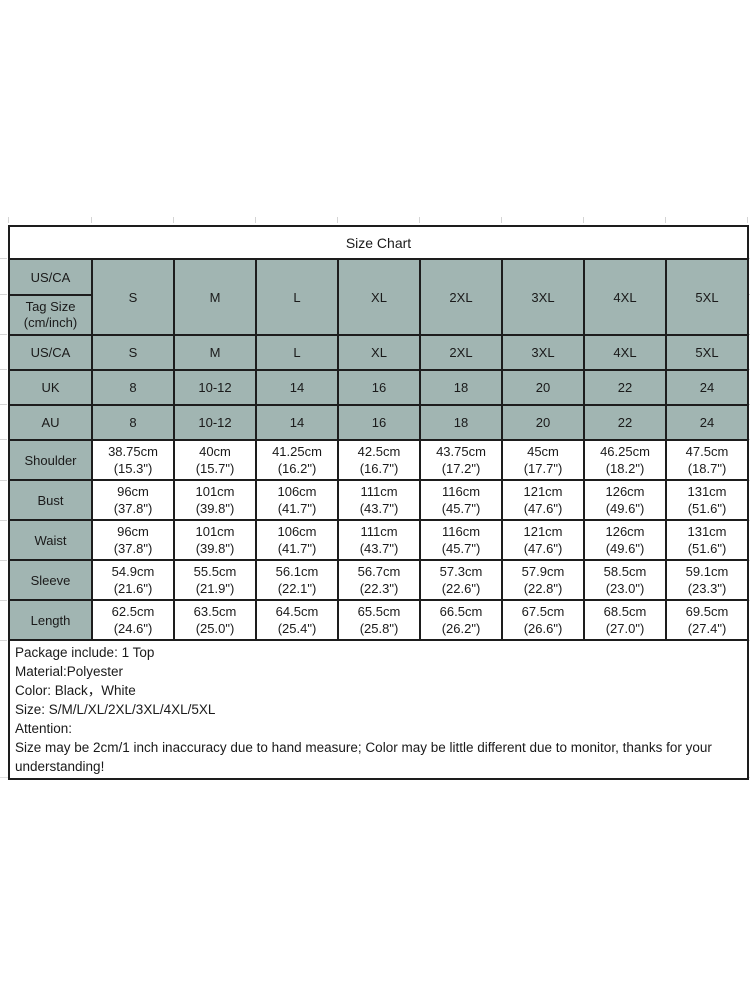 This screenshot has height=1000, width=750. I want to click on conversion-cell: 10-12, so click(215, 387).